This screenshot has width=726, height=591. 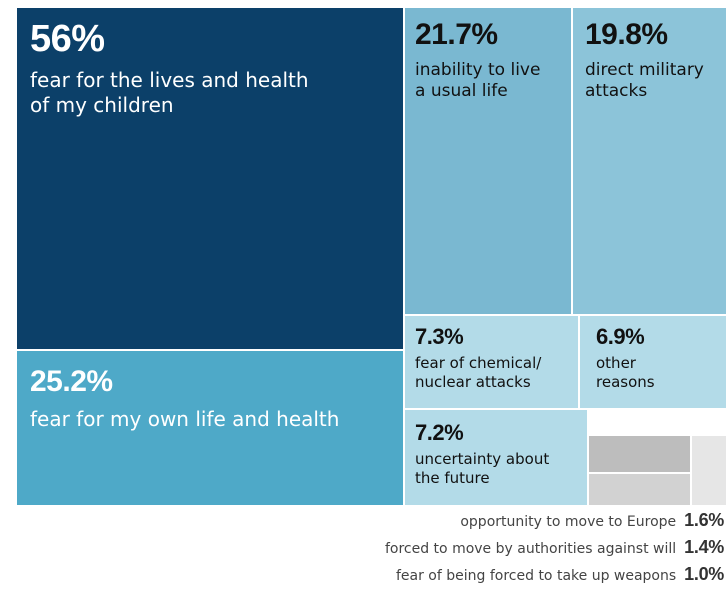 I want to click on cell-value-label: 6.9%, so click(x=620, y=336).